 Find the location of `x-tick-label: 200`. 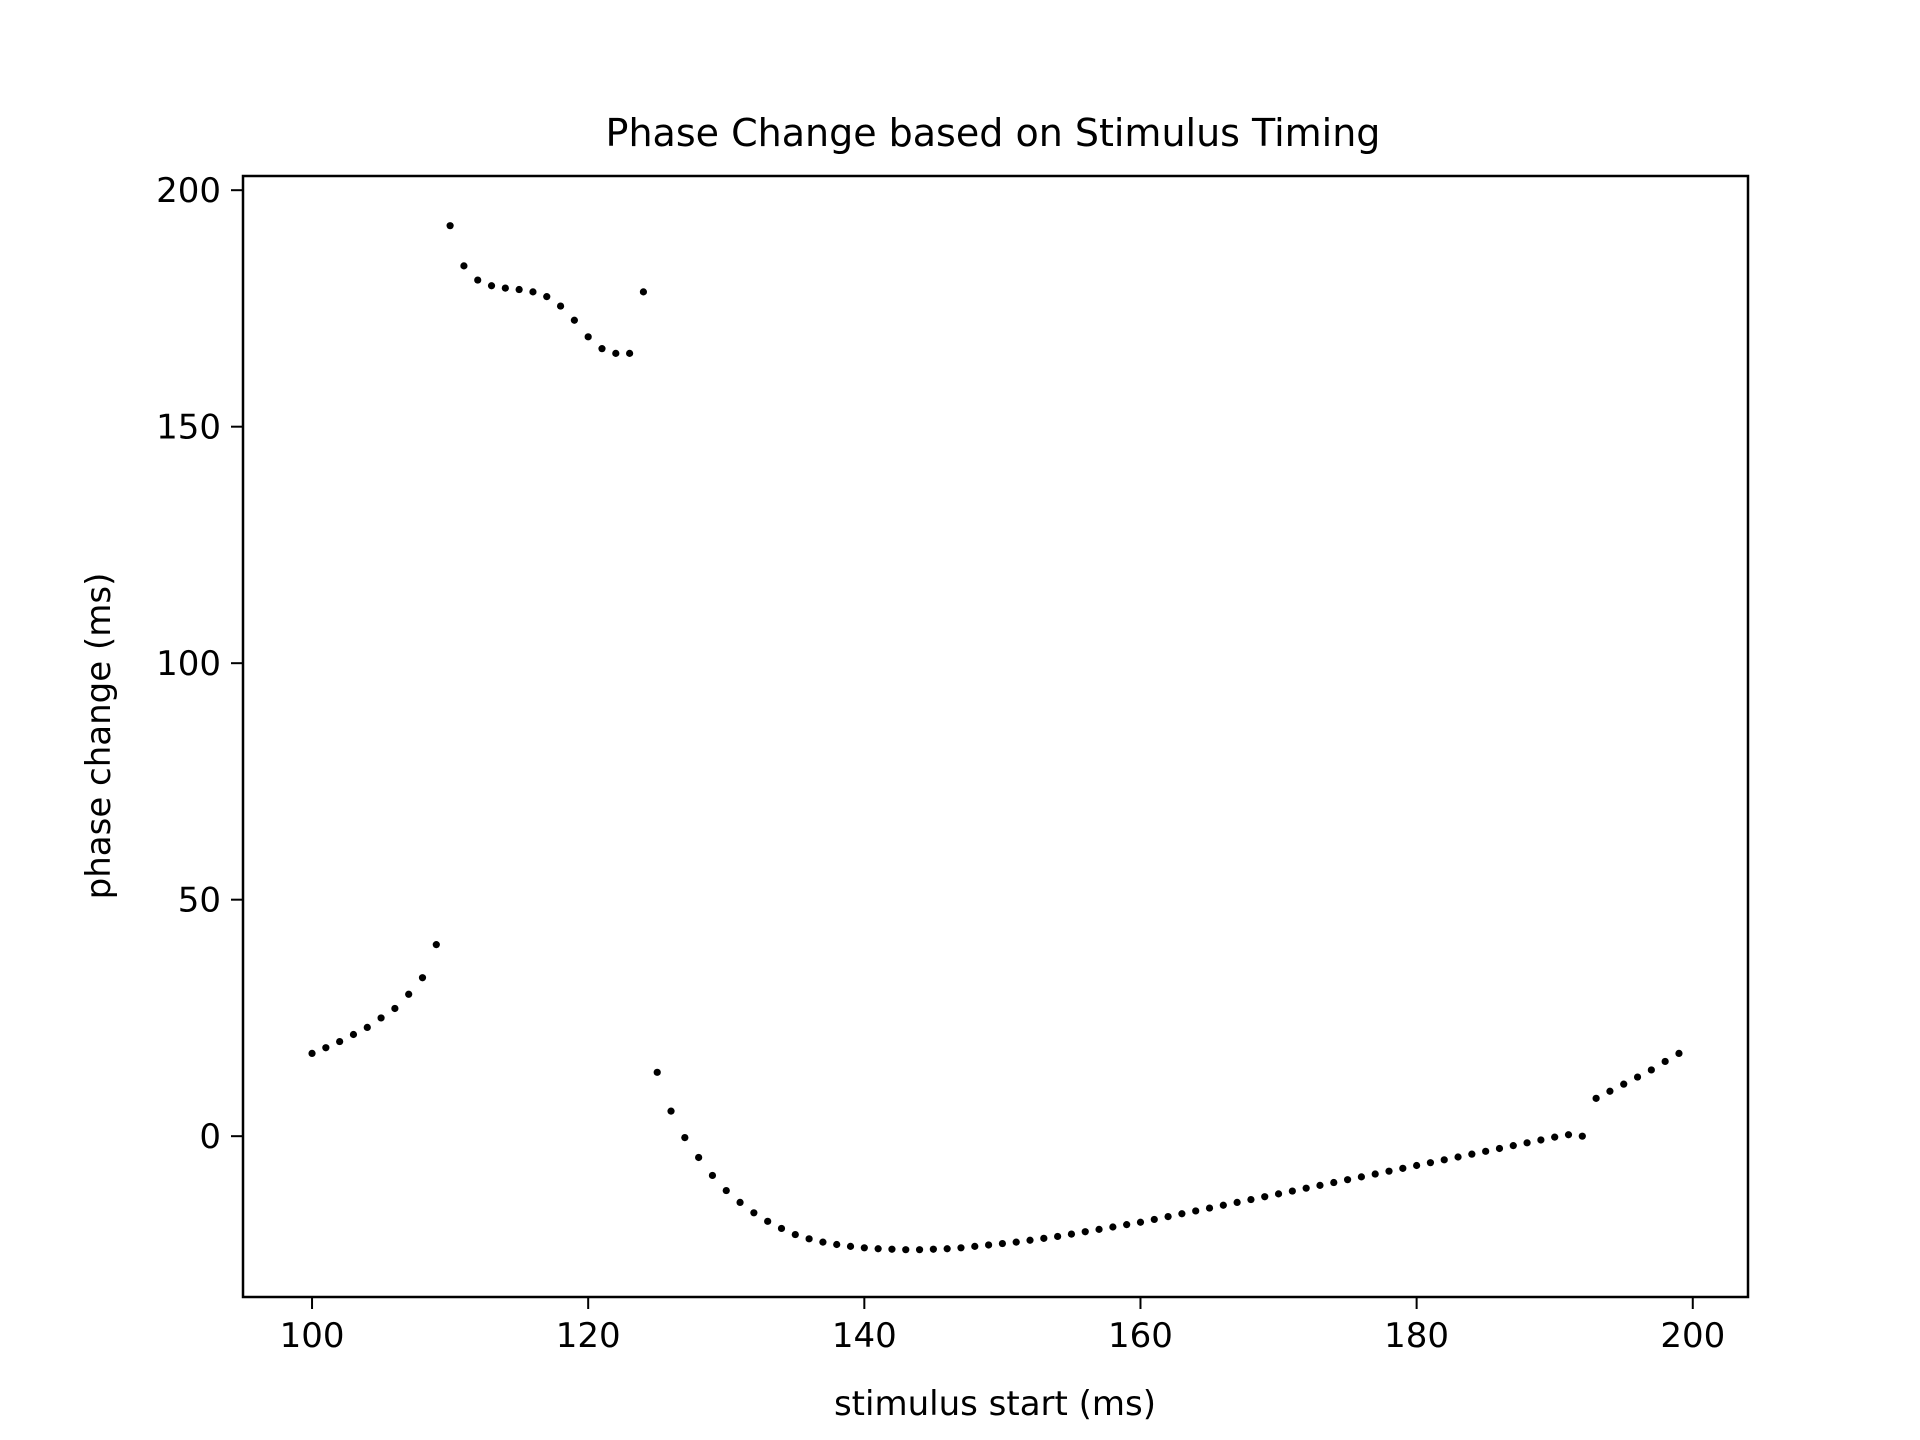

x-tick-label: 200 is located at coordinates (1692, 1336).